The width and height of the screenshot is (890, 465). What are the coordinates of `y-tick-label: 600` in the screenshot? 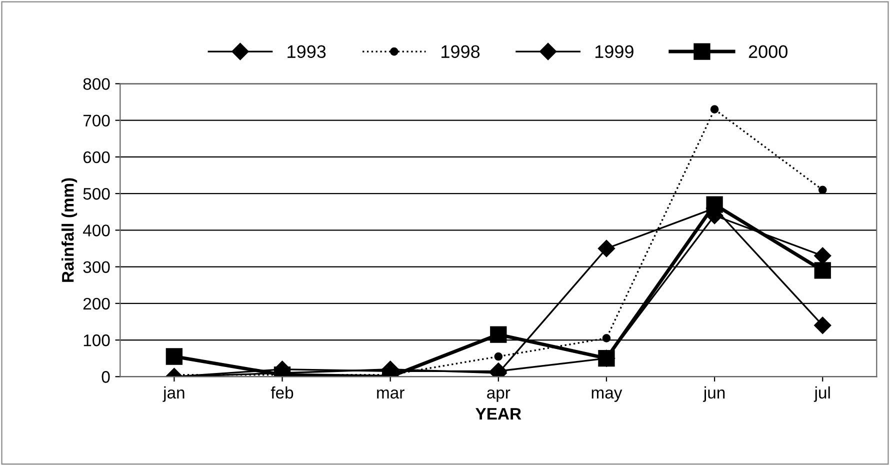 It's located at (96, 157).